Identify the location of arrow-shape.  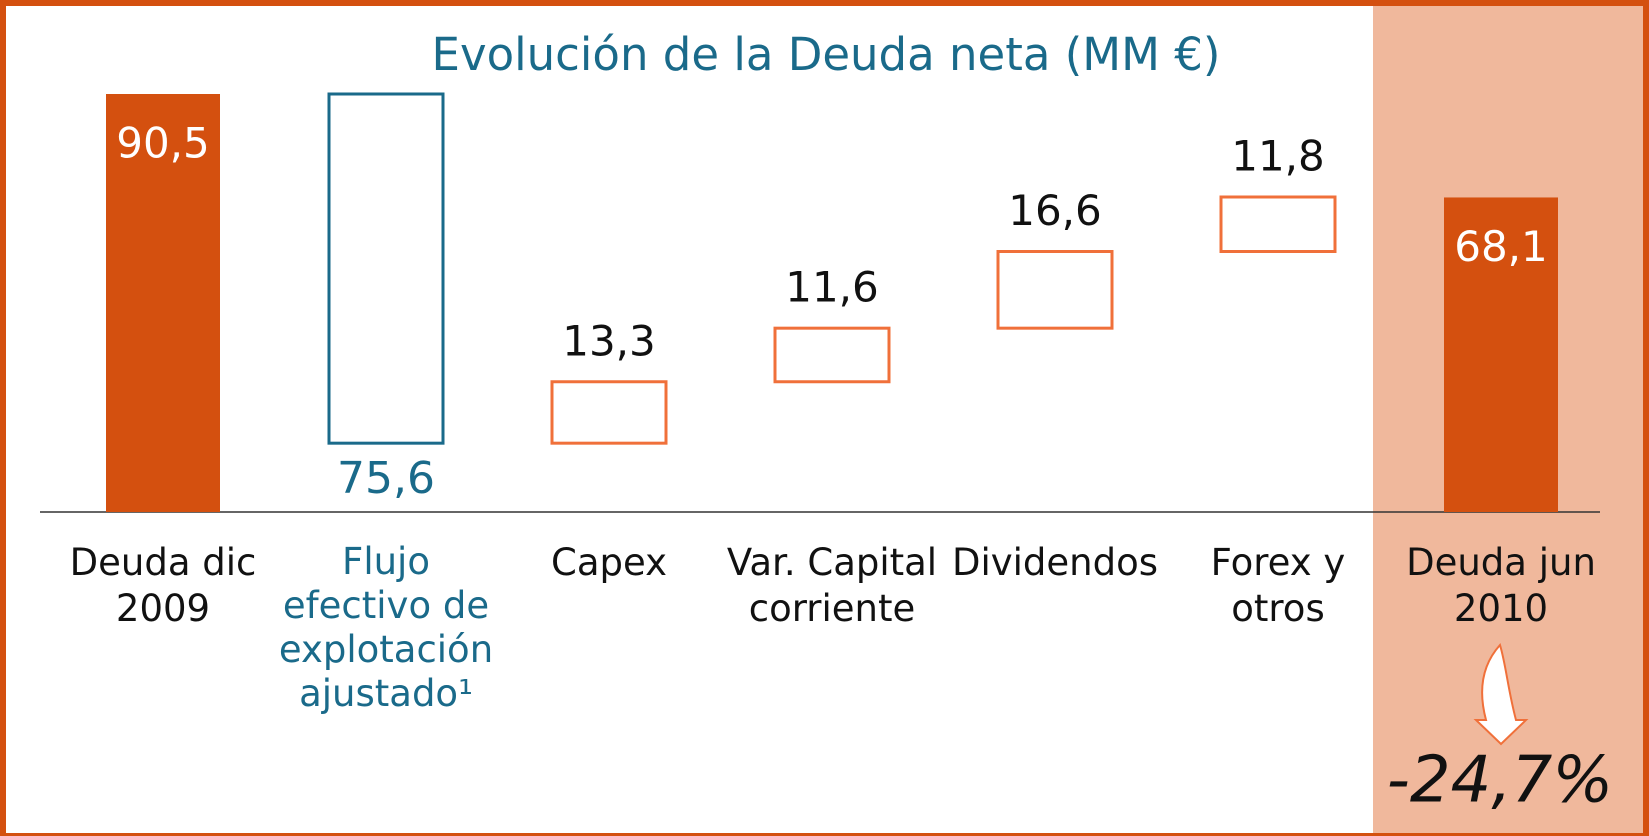
(1501, 694).